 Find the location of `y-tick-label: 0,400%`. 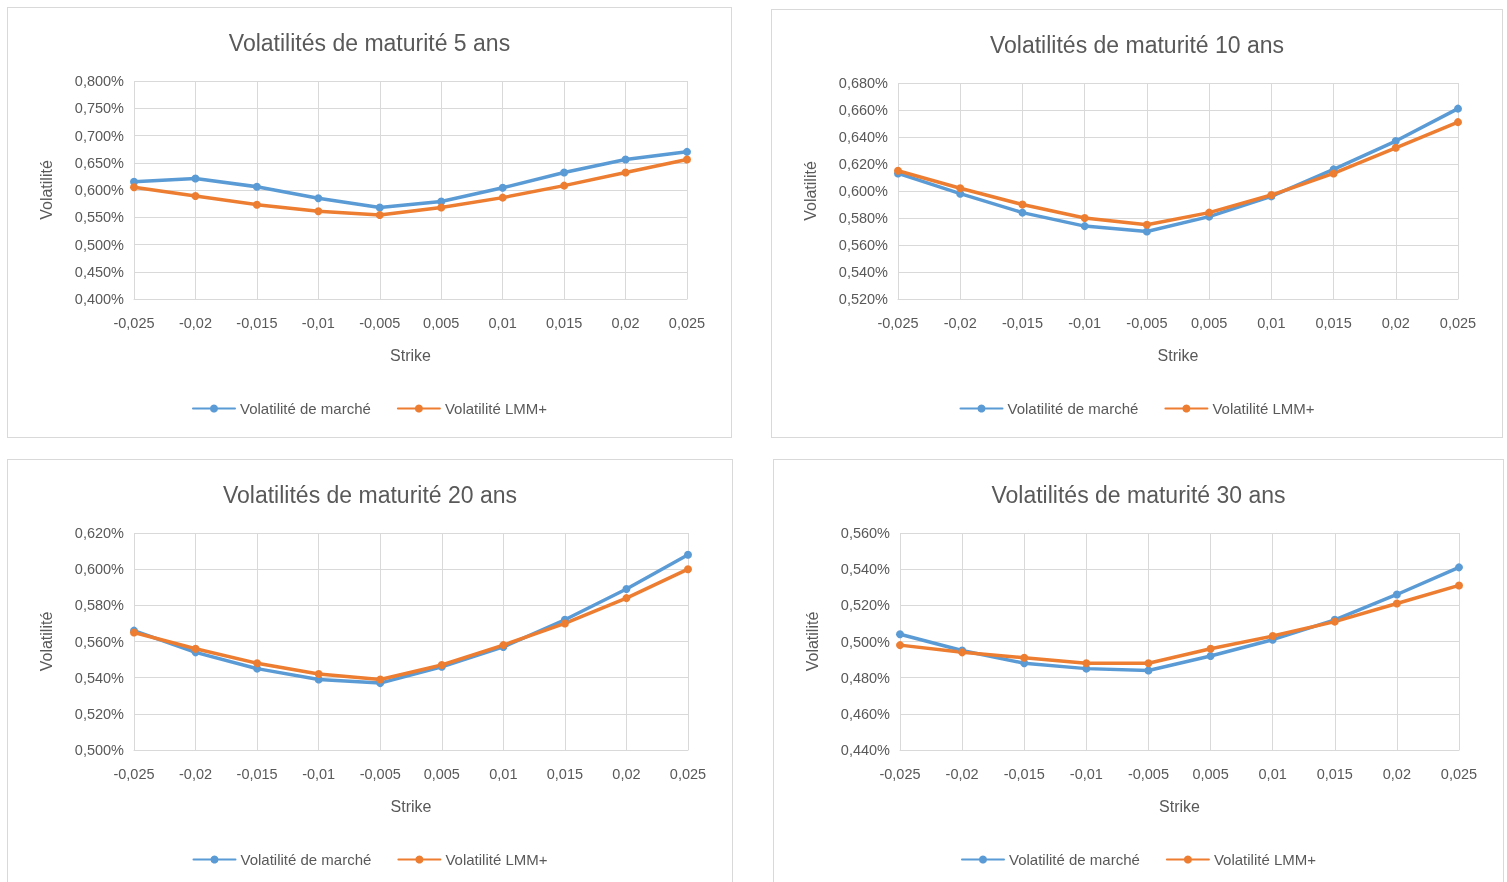

y-tick-label: 0,400% is located at coordinates (99, 299).